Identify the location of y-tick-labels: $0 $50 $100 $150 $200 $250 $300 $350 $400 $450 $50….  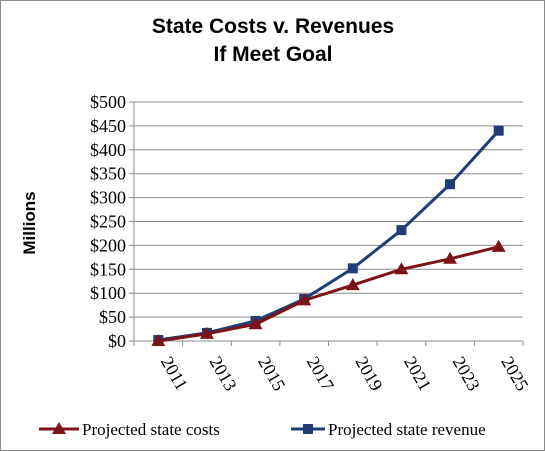
(108, 221).